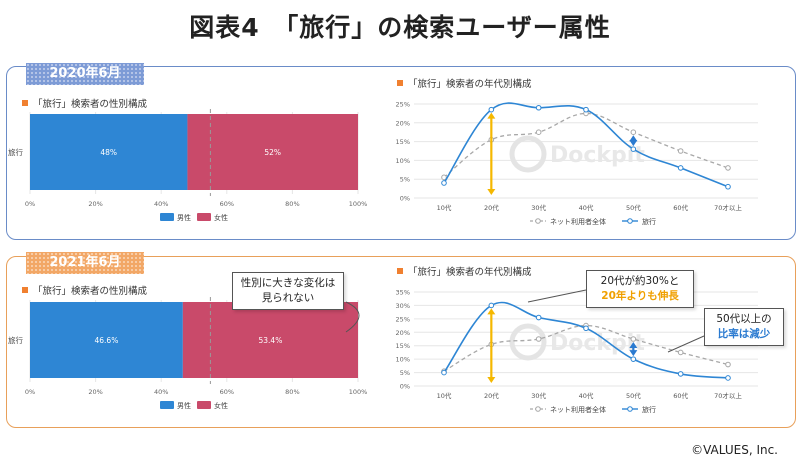 This screenshot has height=470, width=800. What do you see at coordinates (403, 360) in the screenshot?
I see `y-tick-label: 10%` at bounding box center [403, 360].